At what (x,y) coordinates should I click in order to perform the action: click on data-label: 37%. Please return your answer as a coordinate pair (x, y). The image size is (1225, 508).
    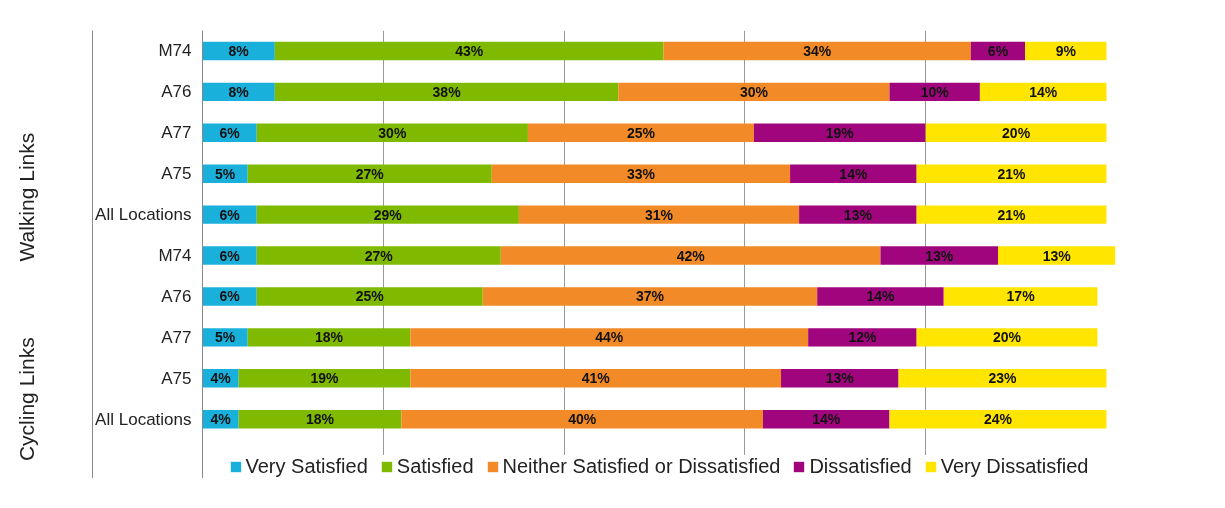
    Looking at the image, I should click on (650, 296).